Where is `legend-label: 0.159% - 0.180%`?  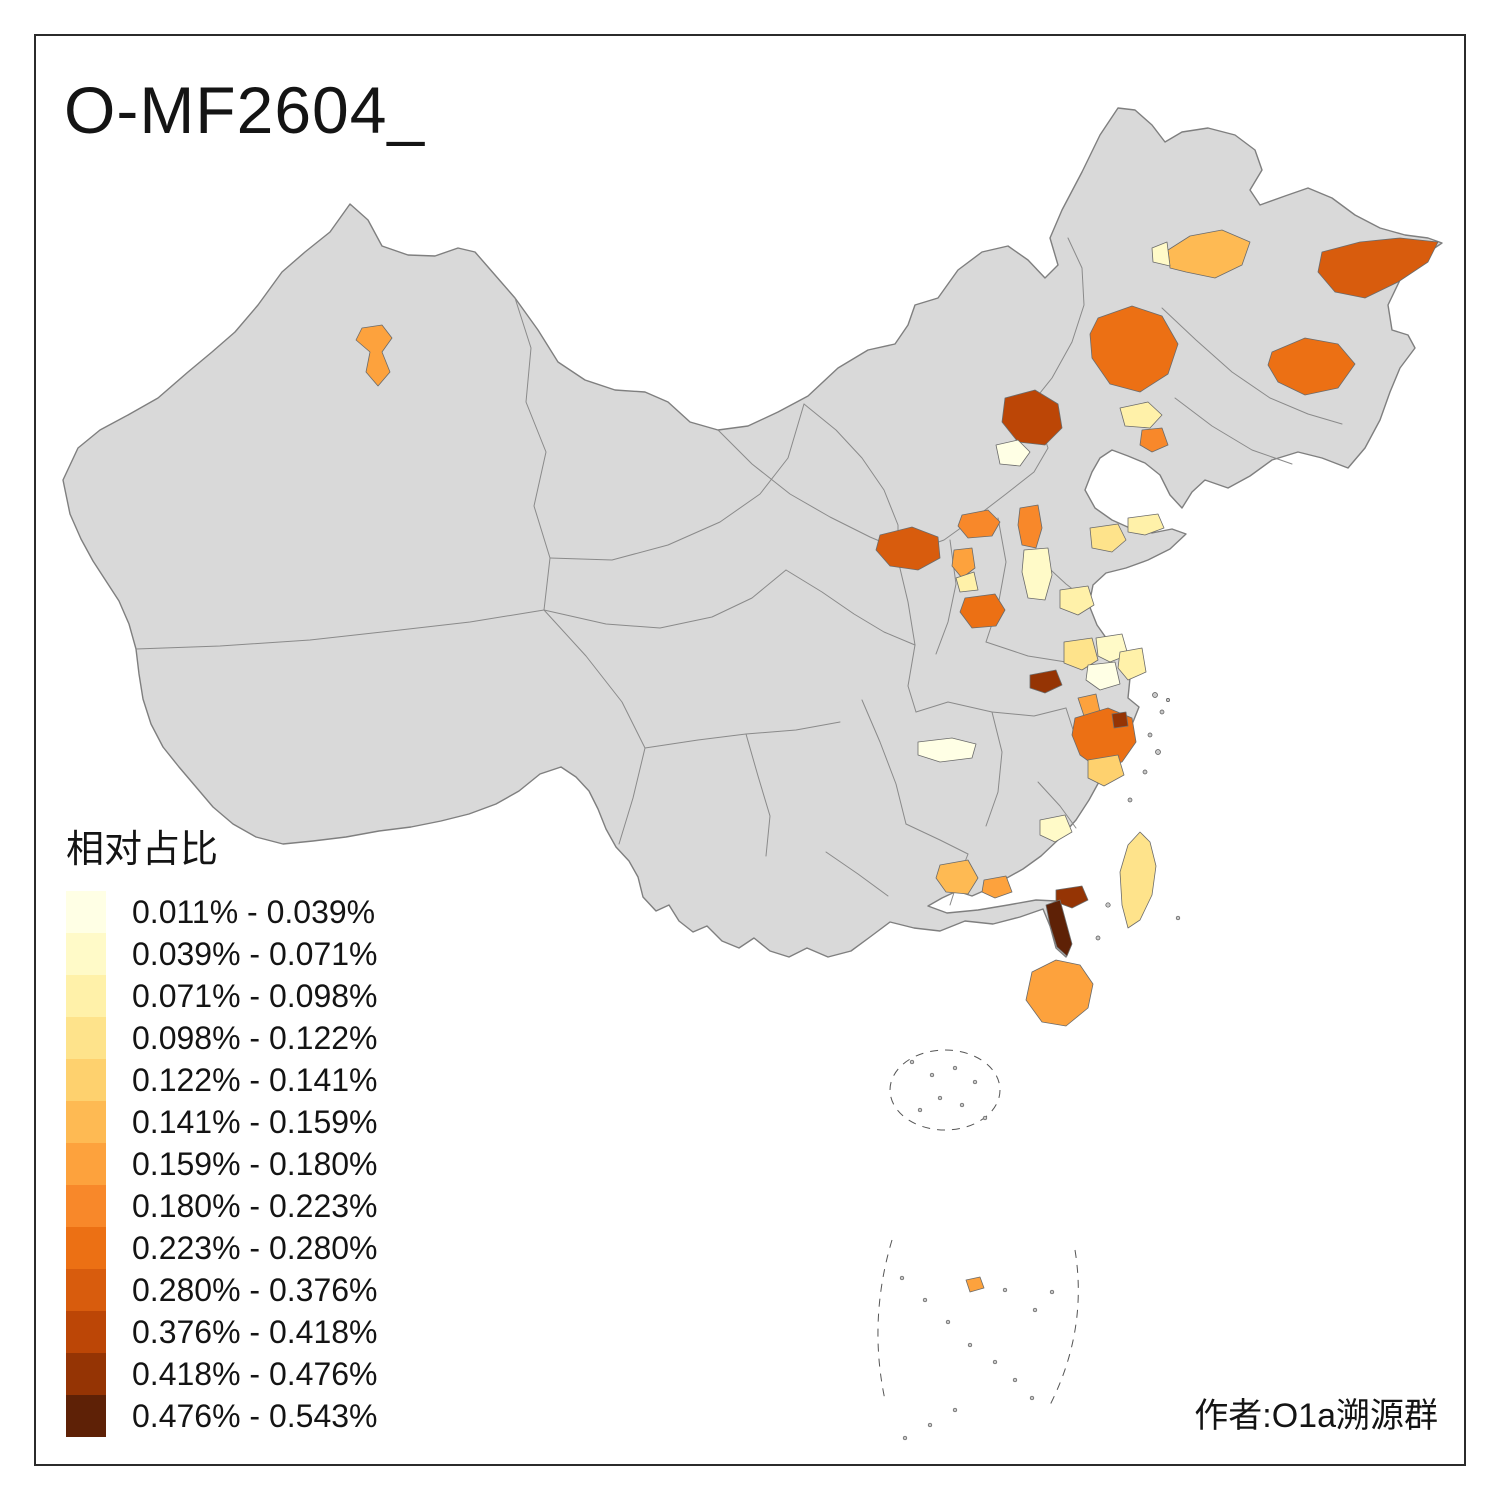
legend-label: 0.159% - 0.180% is located at coordinates (255, 1163).